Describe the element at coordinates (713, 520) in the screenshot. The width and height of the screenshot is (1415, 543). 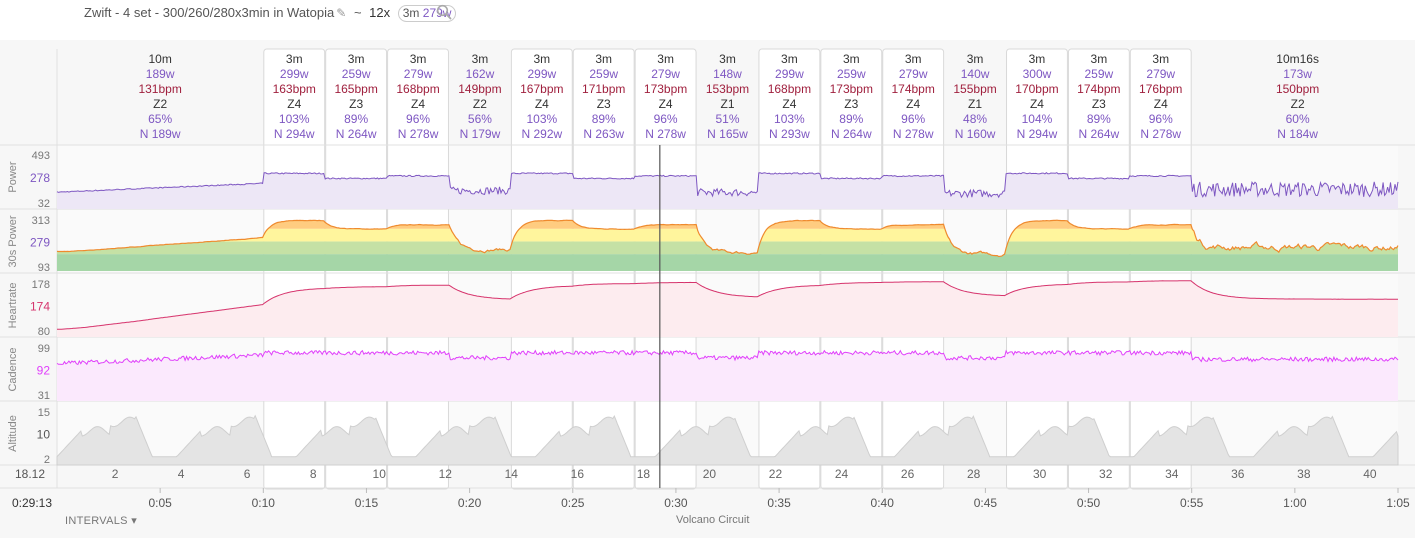
I see `route-name: Volcano Circuit` at that location.